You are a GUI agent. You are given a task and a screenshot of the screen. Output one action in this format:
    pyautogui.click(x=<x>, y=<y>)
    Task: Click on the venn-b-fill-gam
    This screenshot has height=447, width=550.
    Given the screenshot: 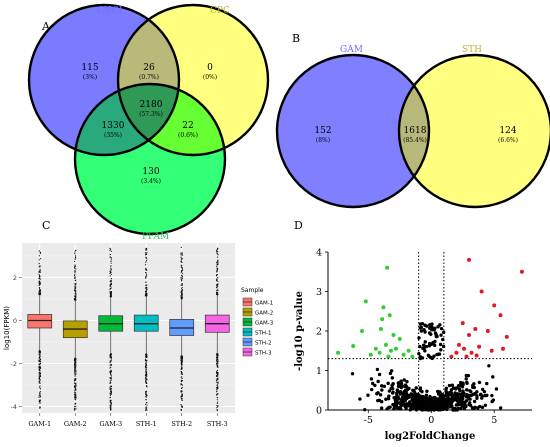 What is the action you would take?
    pyautogui.click(x=353, y=131)
    